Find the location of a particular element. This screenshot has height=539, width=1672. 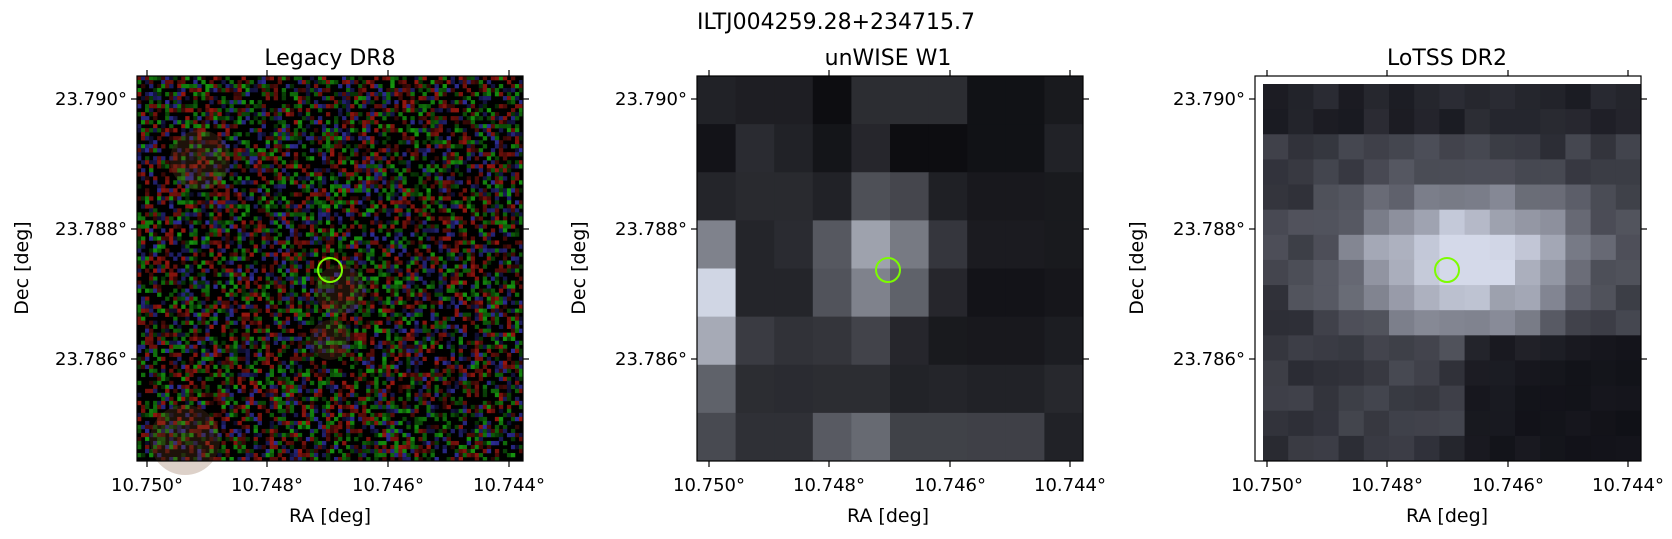

panel-title: LoTSS DR2 is located at coordinates (1447, 58).